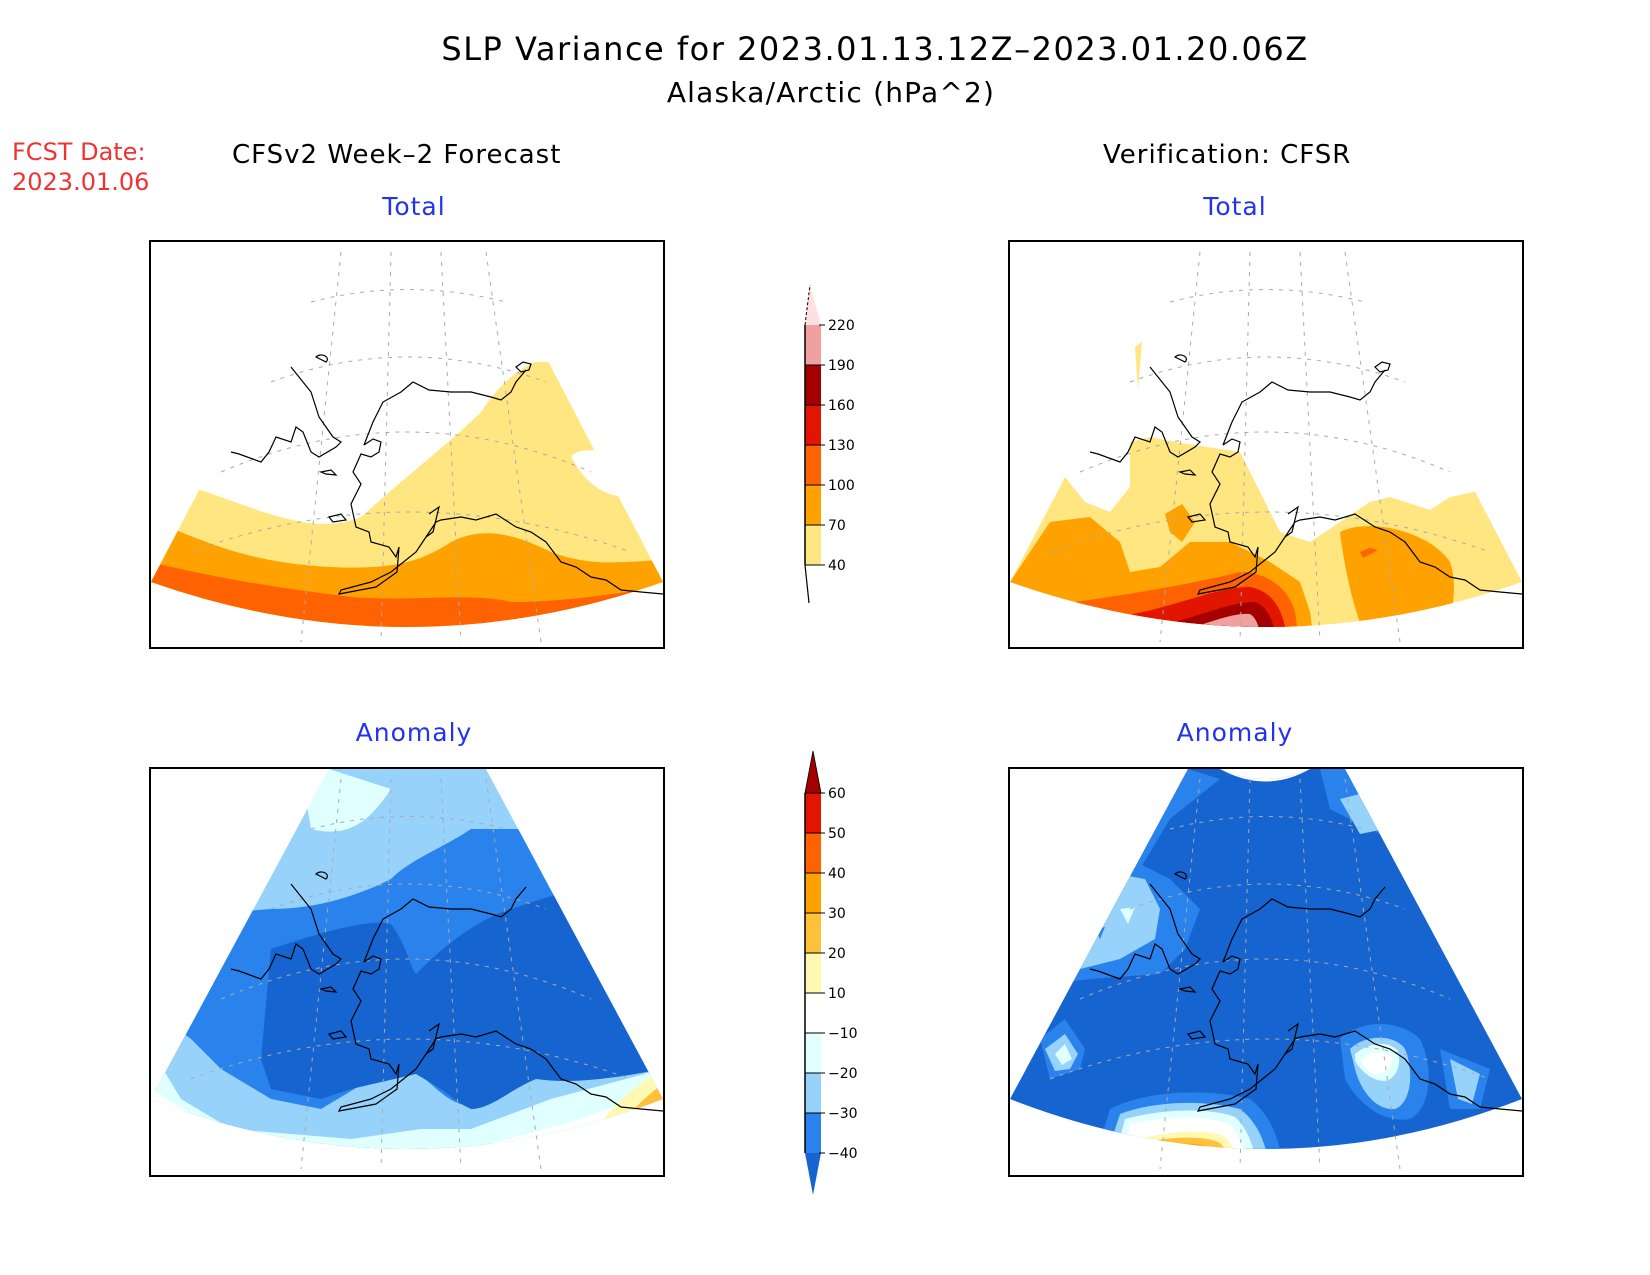 The height and width of the screenshot is (1275, 1650). What do you see at coordinates (286, 1169) in the screenshot?
I see `band-10-20-south` at bounding box center [286, 1169].